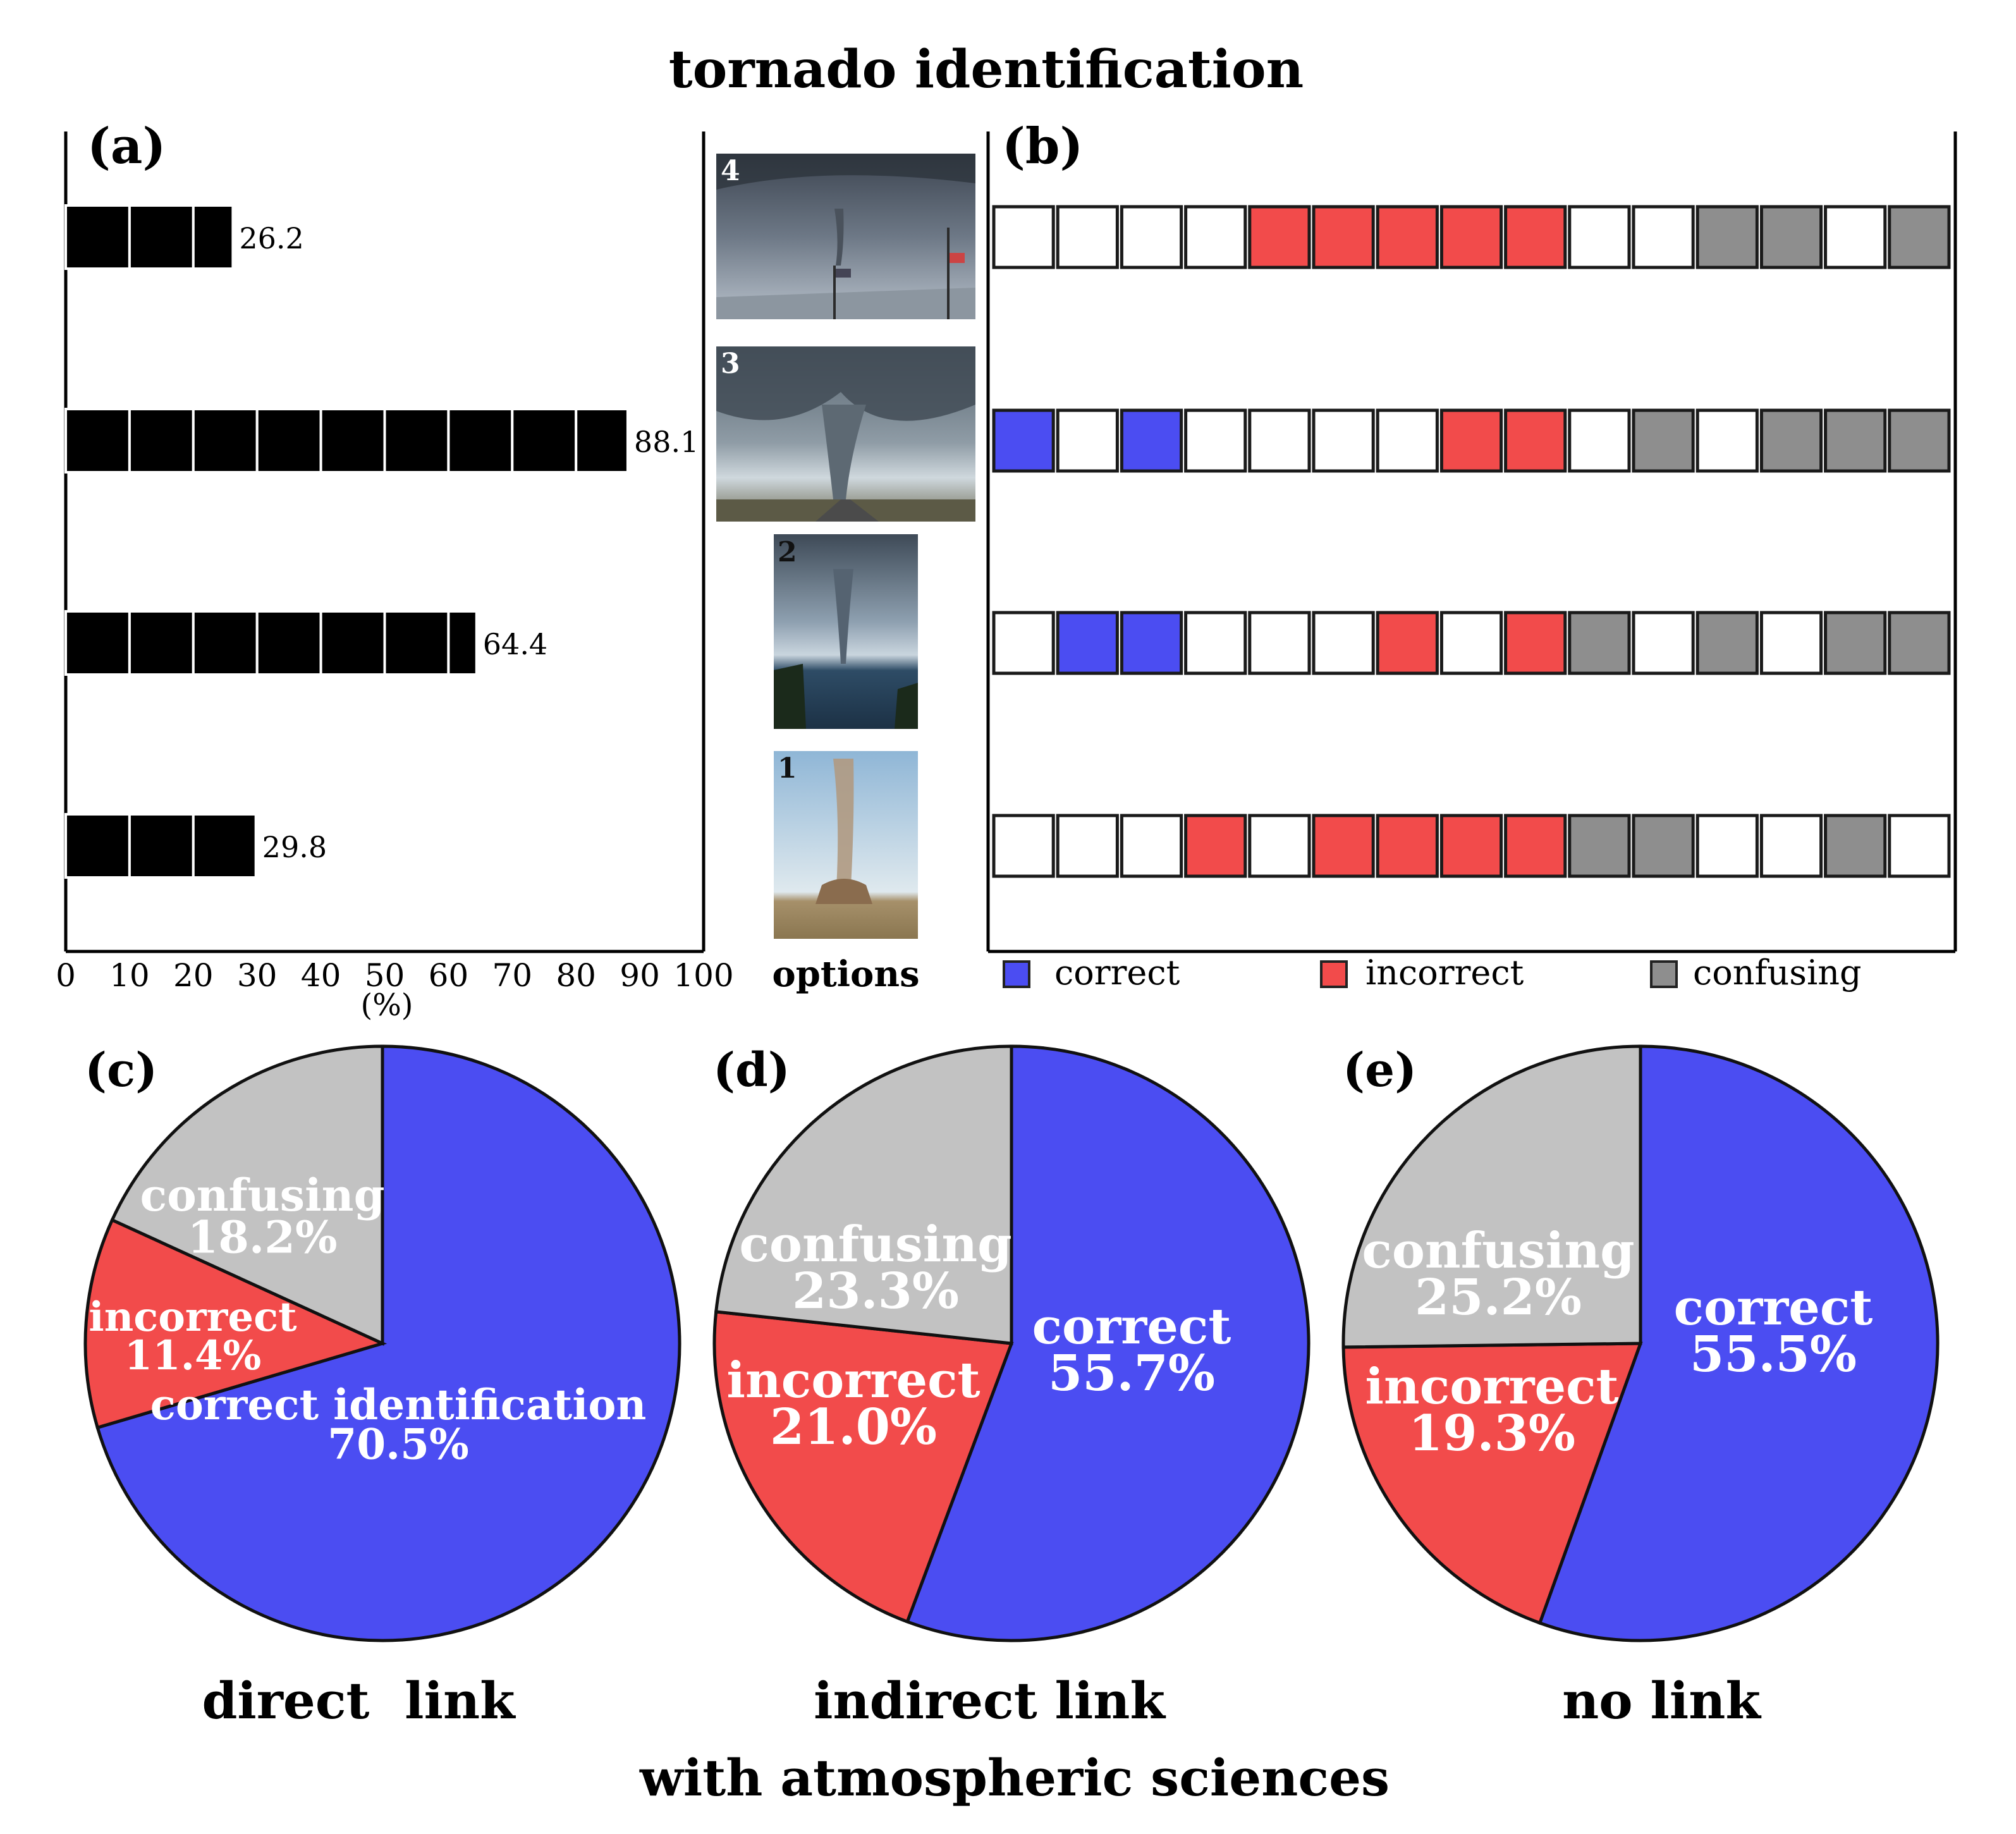 The height and width of the screenshot is (1834, 2016). Describe the element at coordinates (1334, 974) in the screenshot. I see `legend-swatch-incorrect` at that location.